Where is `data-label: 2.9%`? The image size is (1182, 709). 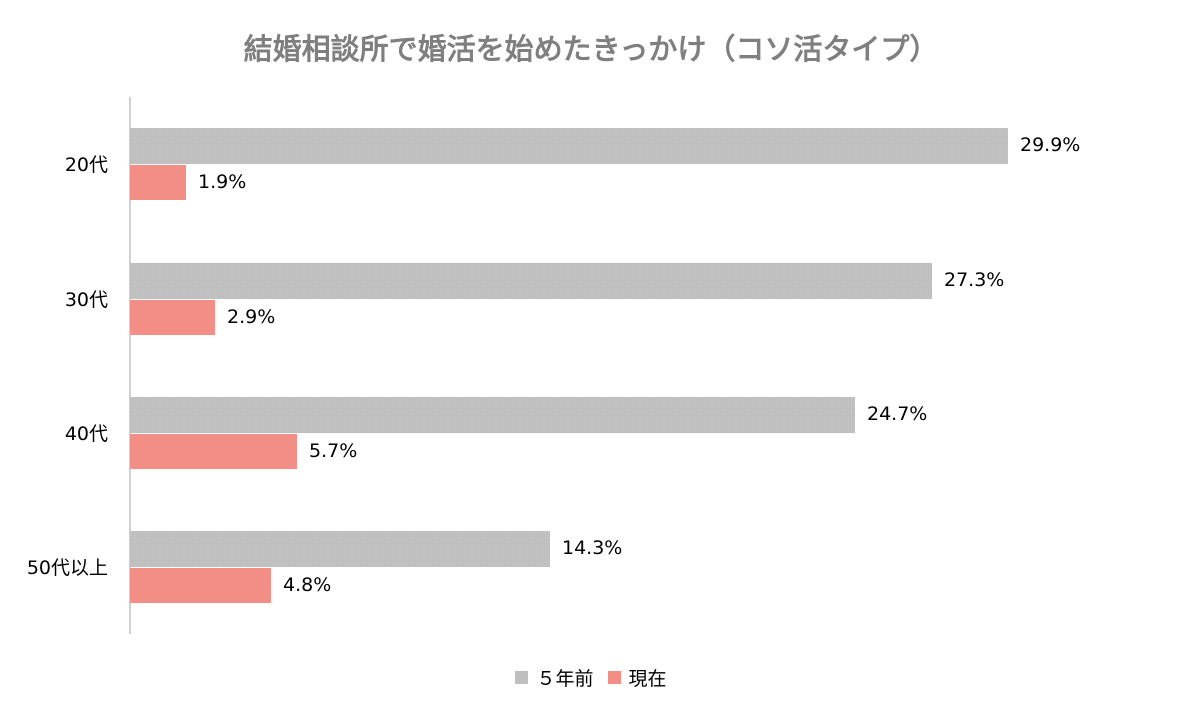
data-label: 2.9% is located at coordinates (251, 317).